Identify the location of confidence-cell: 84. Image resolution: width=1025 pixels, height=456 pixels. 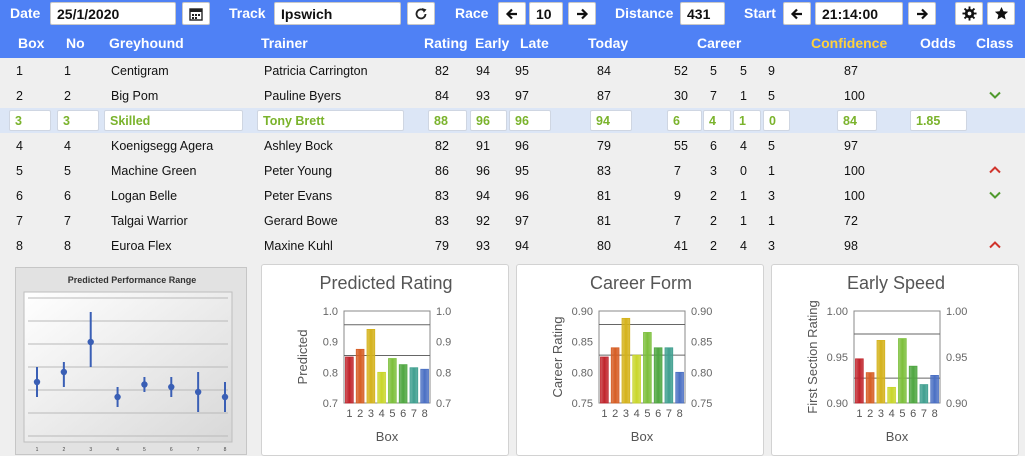
(857, 120).